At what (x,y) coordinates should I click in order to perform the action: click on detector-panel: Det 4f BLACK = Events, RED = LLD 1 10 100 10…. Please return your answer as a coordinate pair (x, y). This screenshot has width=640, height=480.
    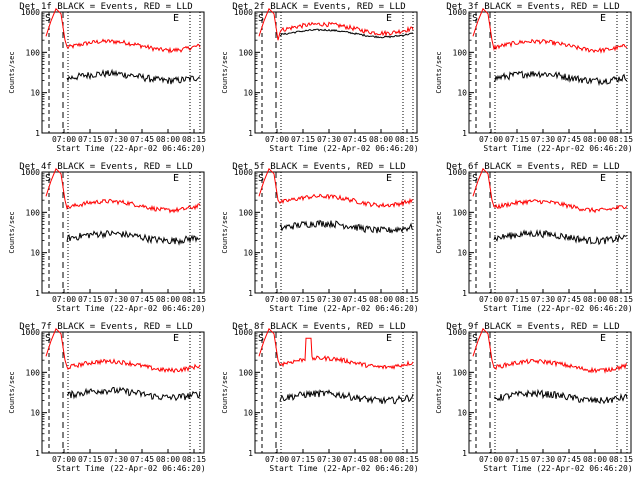
    Looking at the image, I should click on (107, 237).